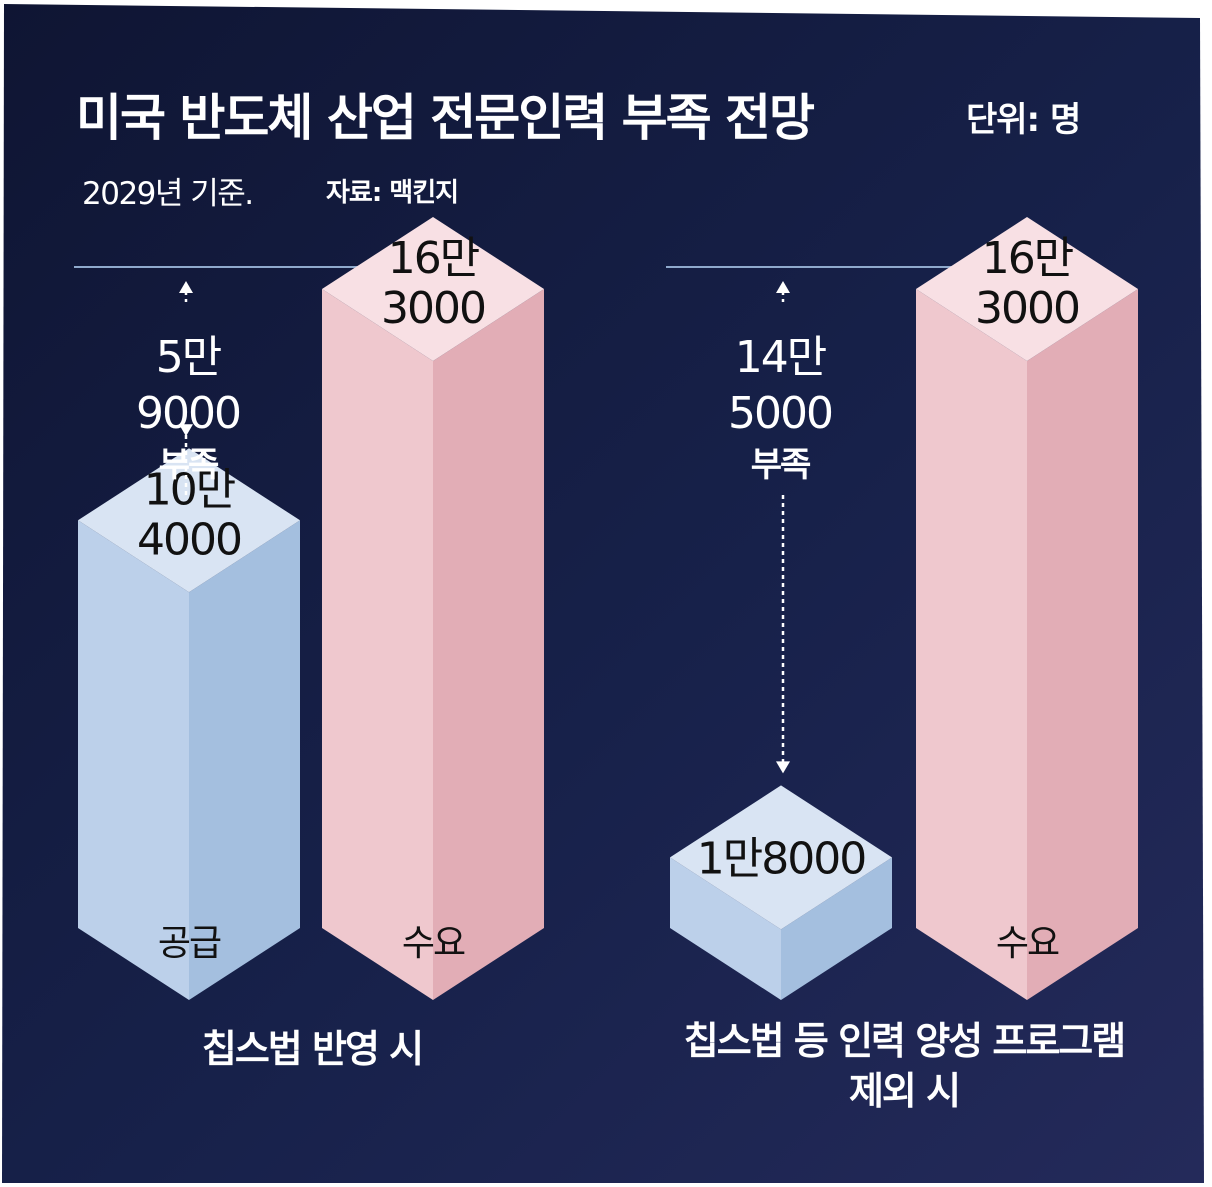 This screenshot has width=1212, height=1187. Describe the element at coordinates (189, 539) in the screenshot. I see `supply-bar-value-label-line2: 4000` at that location.